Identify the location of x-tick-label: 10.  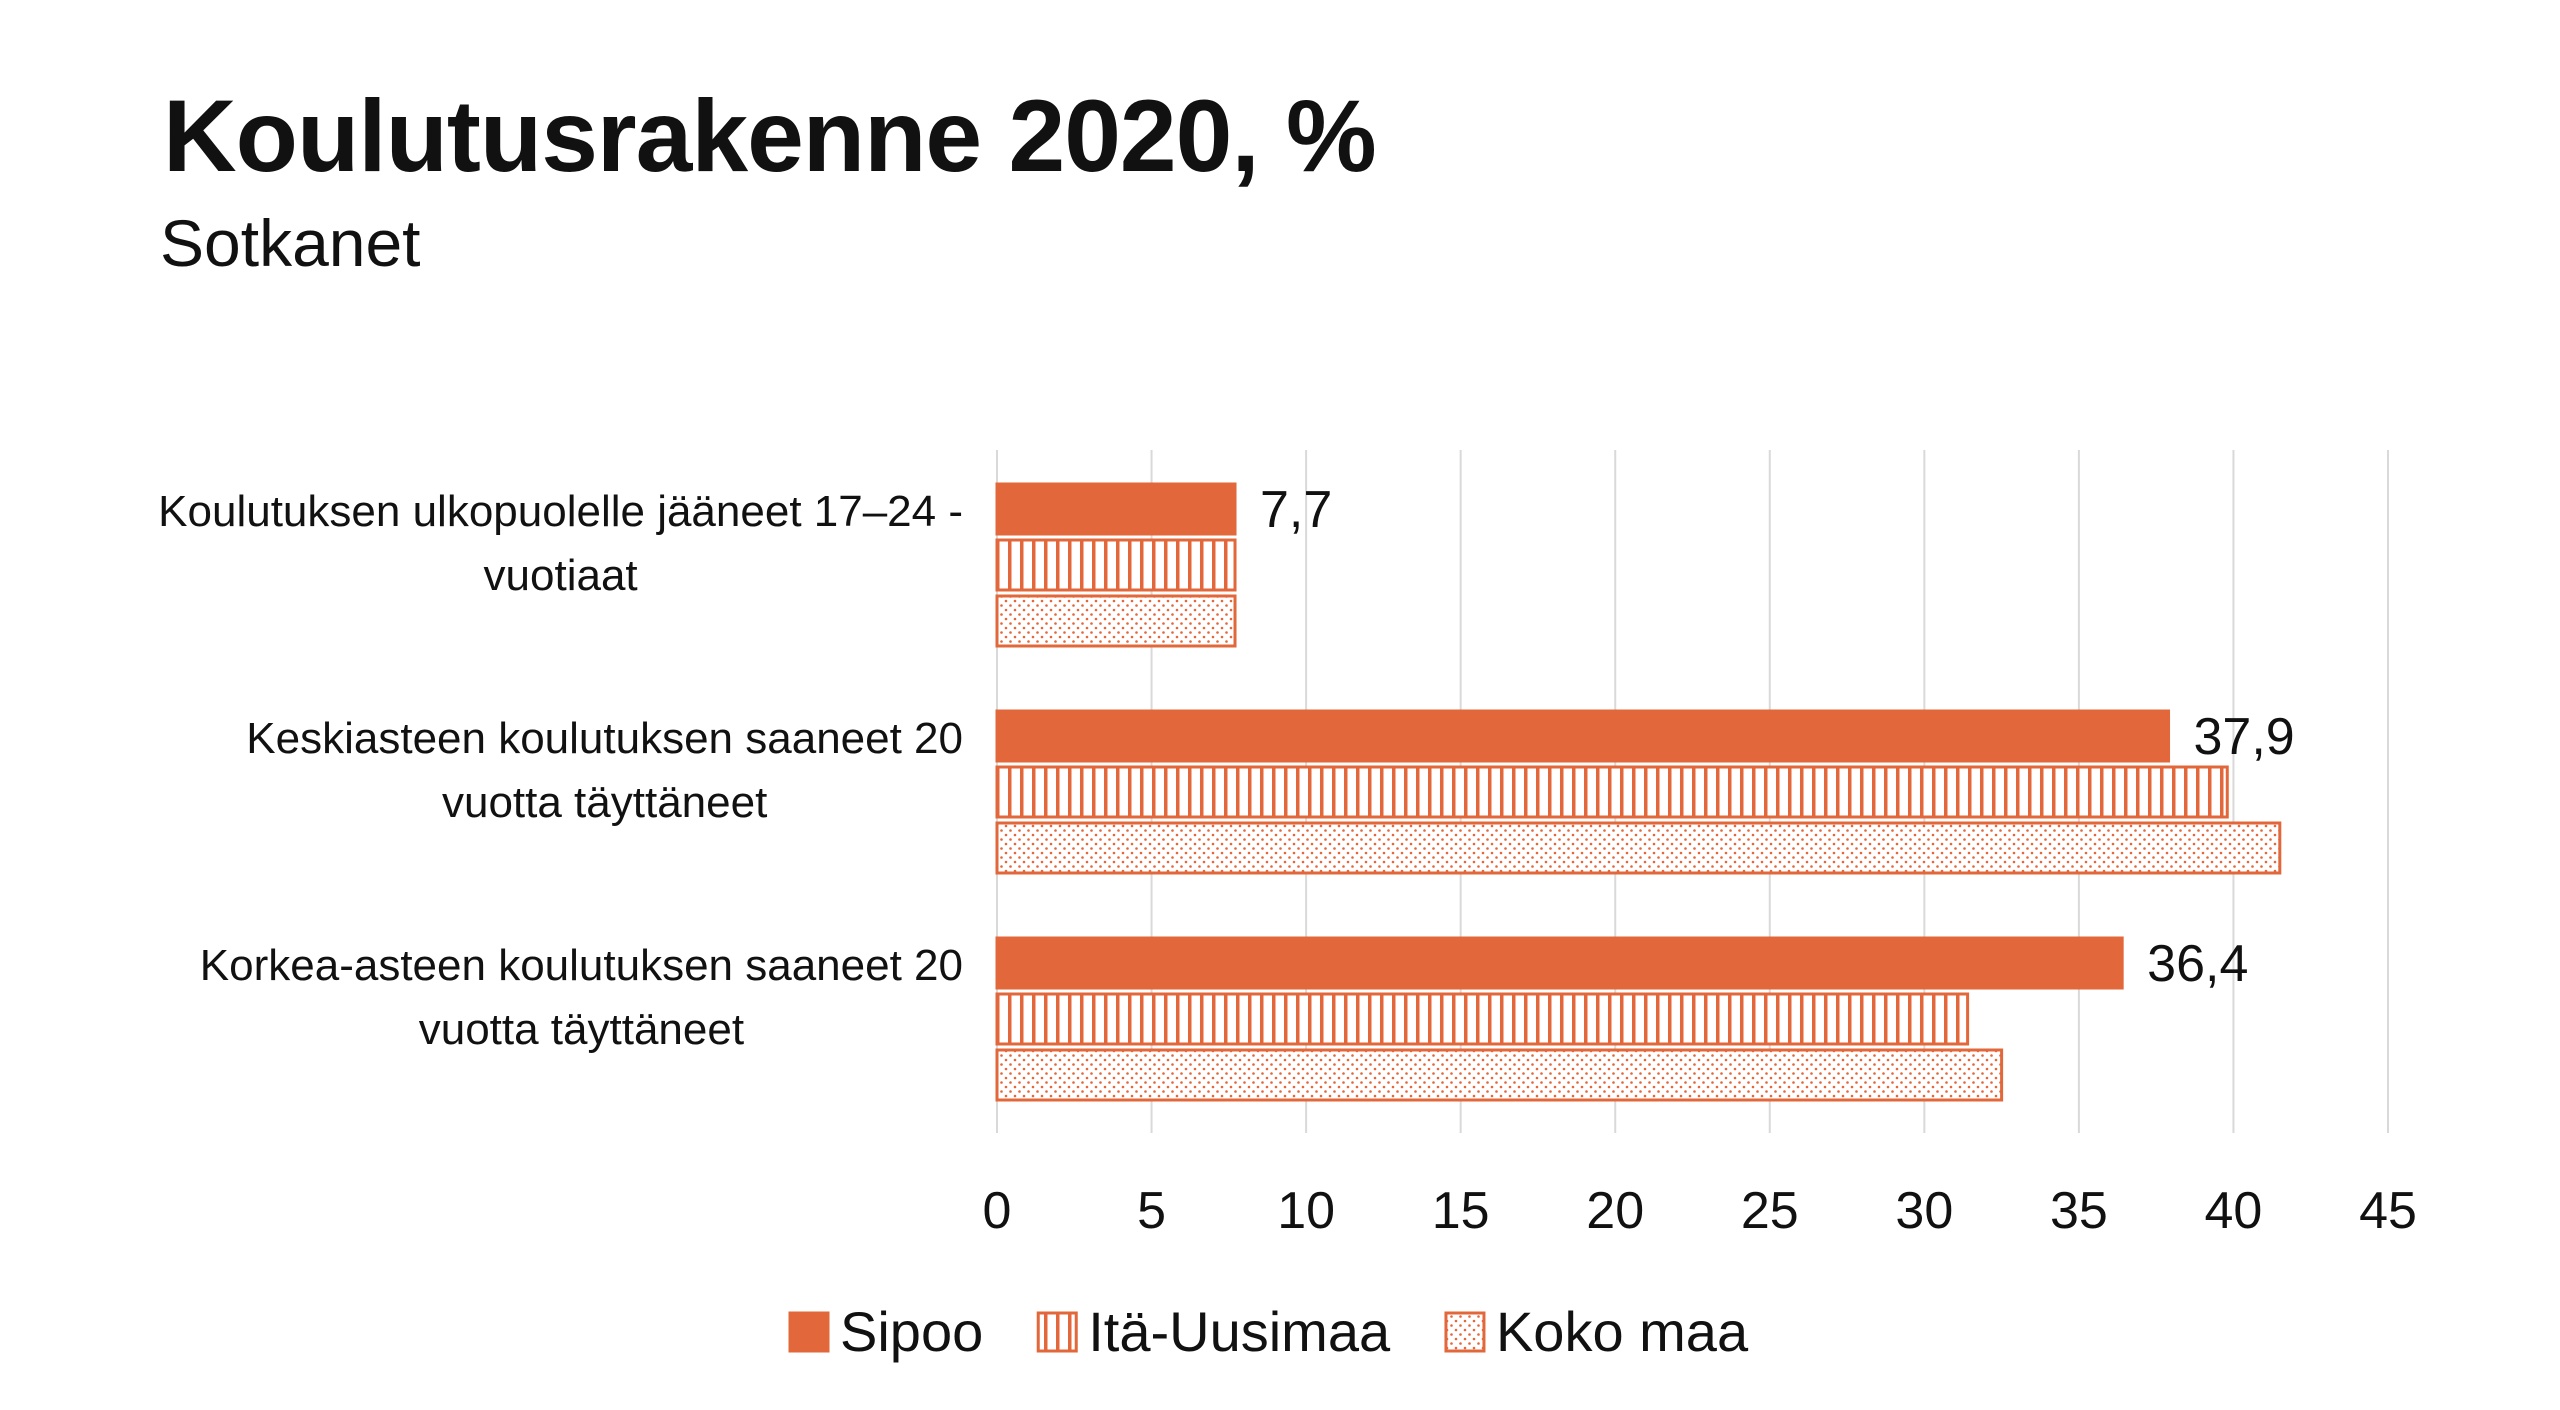
(1306, 1211).